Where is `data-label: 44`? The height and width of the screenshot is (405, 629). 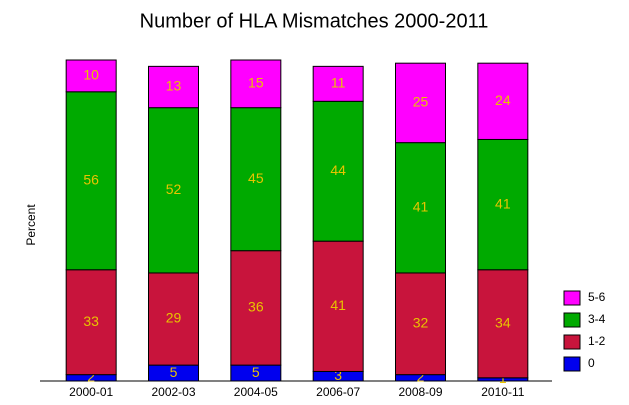
data-label: 44 is located at coordinates (338, 170).